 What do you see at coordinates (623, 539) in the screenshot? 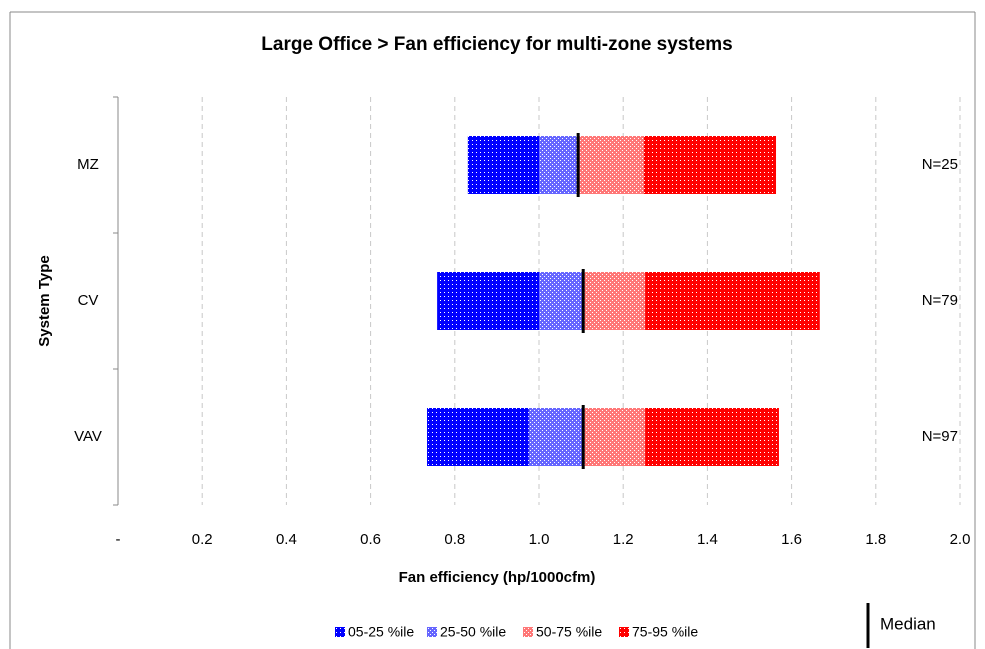
I see `x-tick-label: 1.2` at bounding box center [623, 539].